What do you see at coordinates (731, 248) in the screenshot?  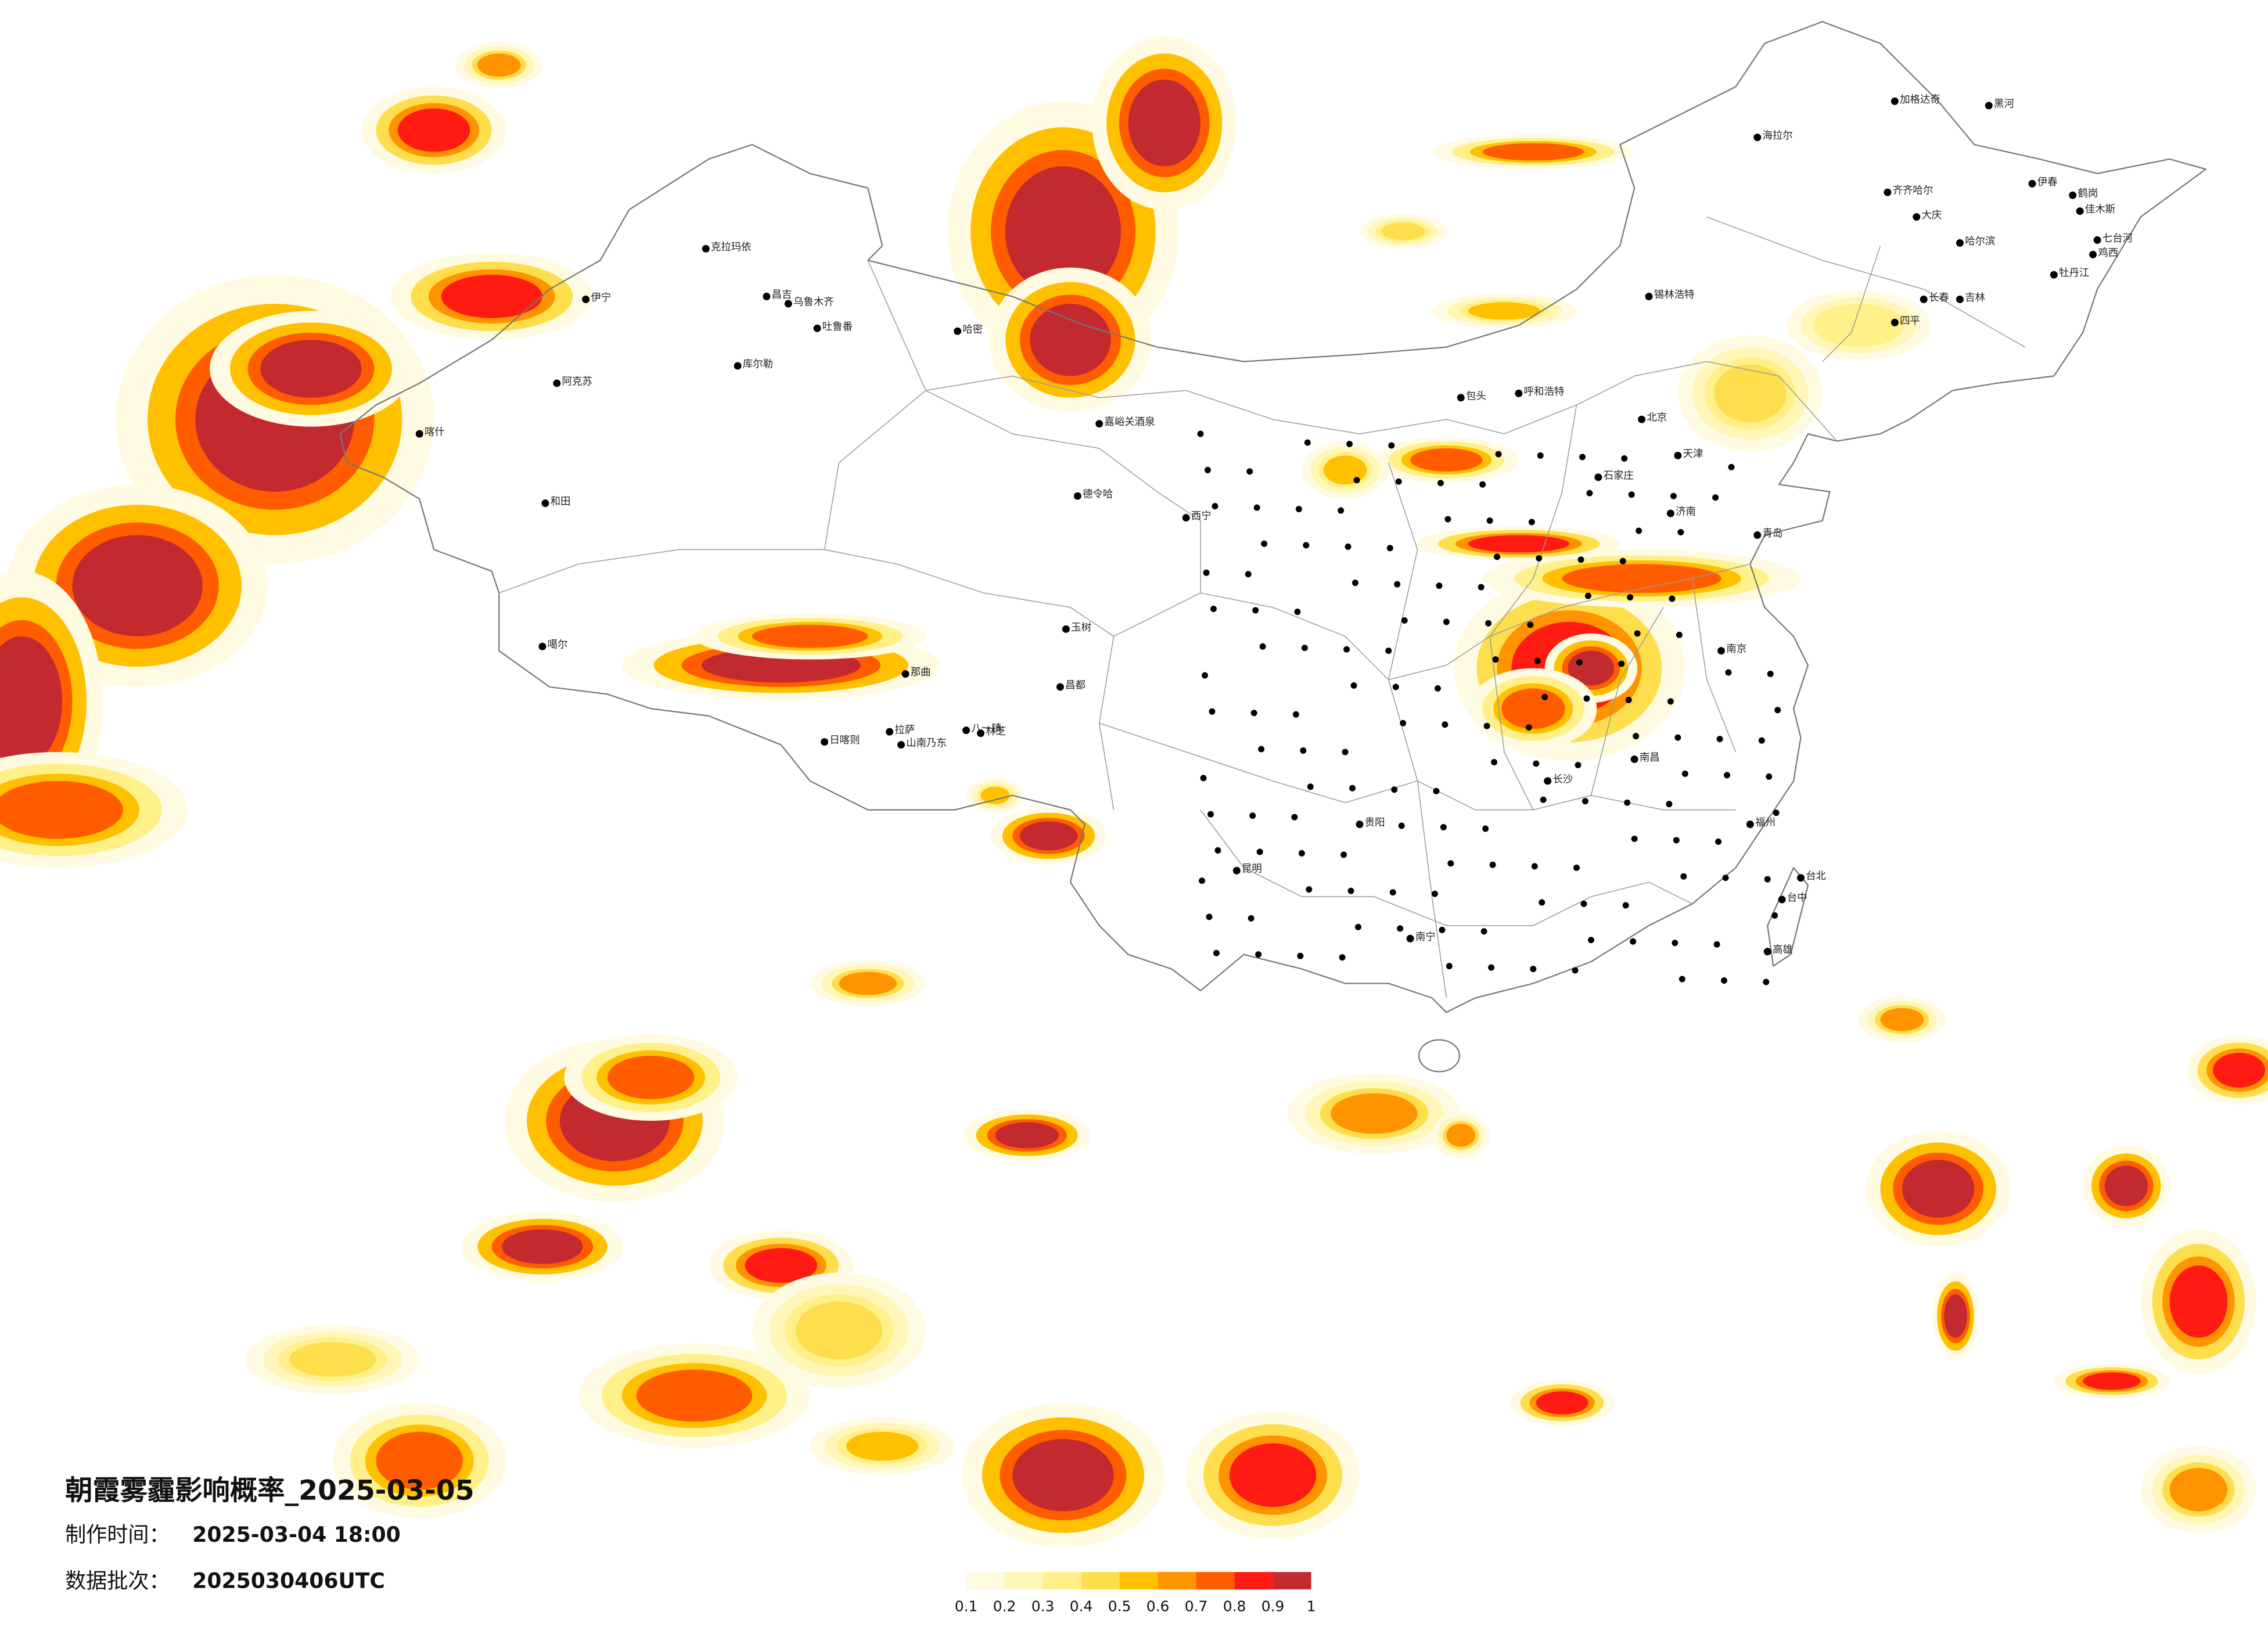 I see `city-label: 克拉玛依` at bounding box center [731, 248].